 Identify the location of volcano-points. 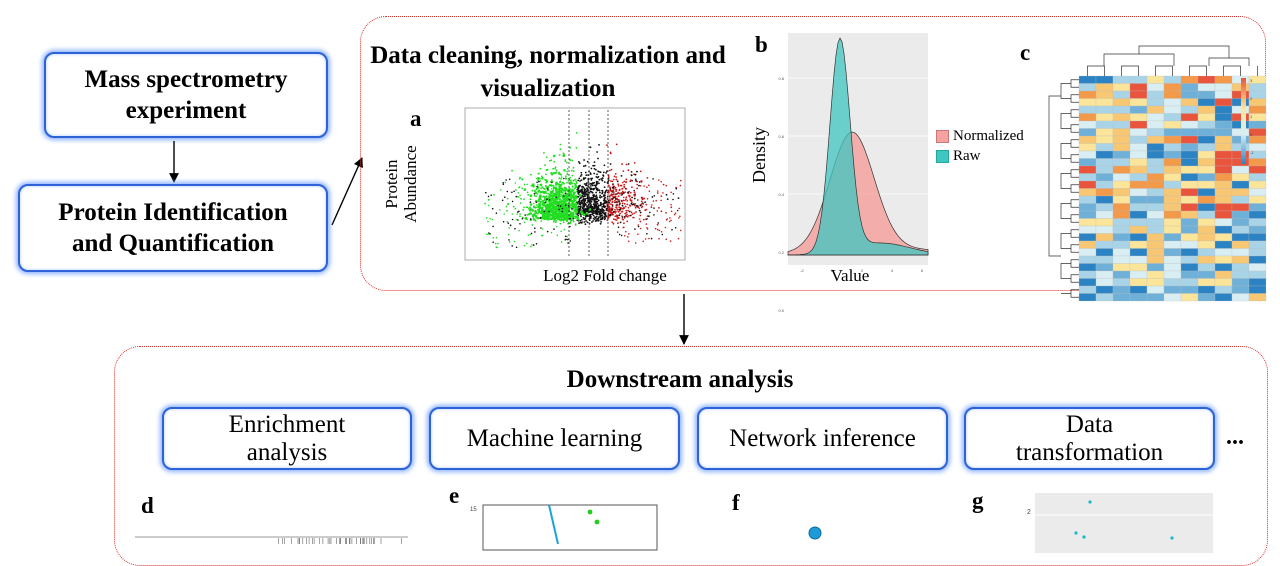
(583, 190).